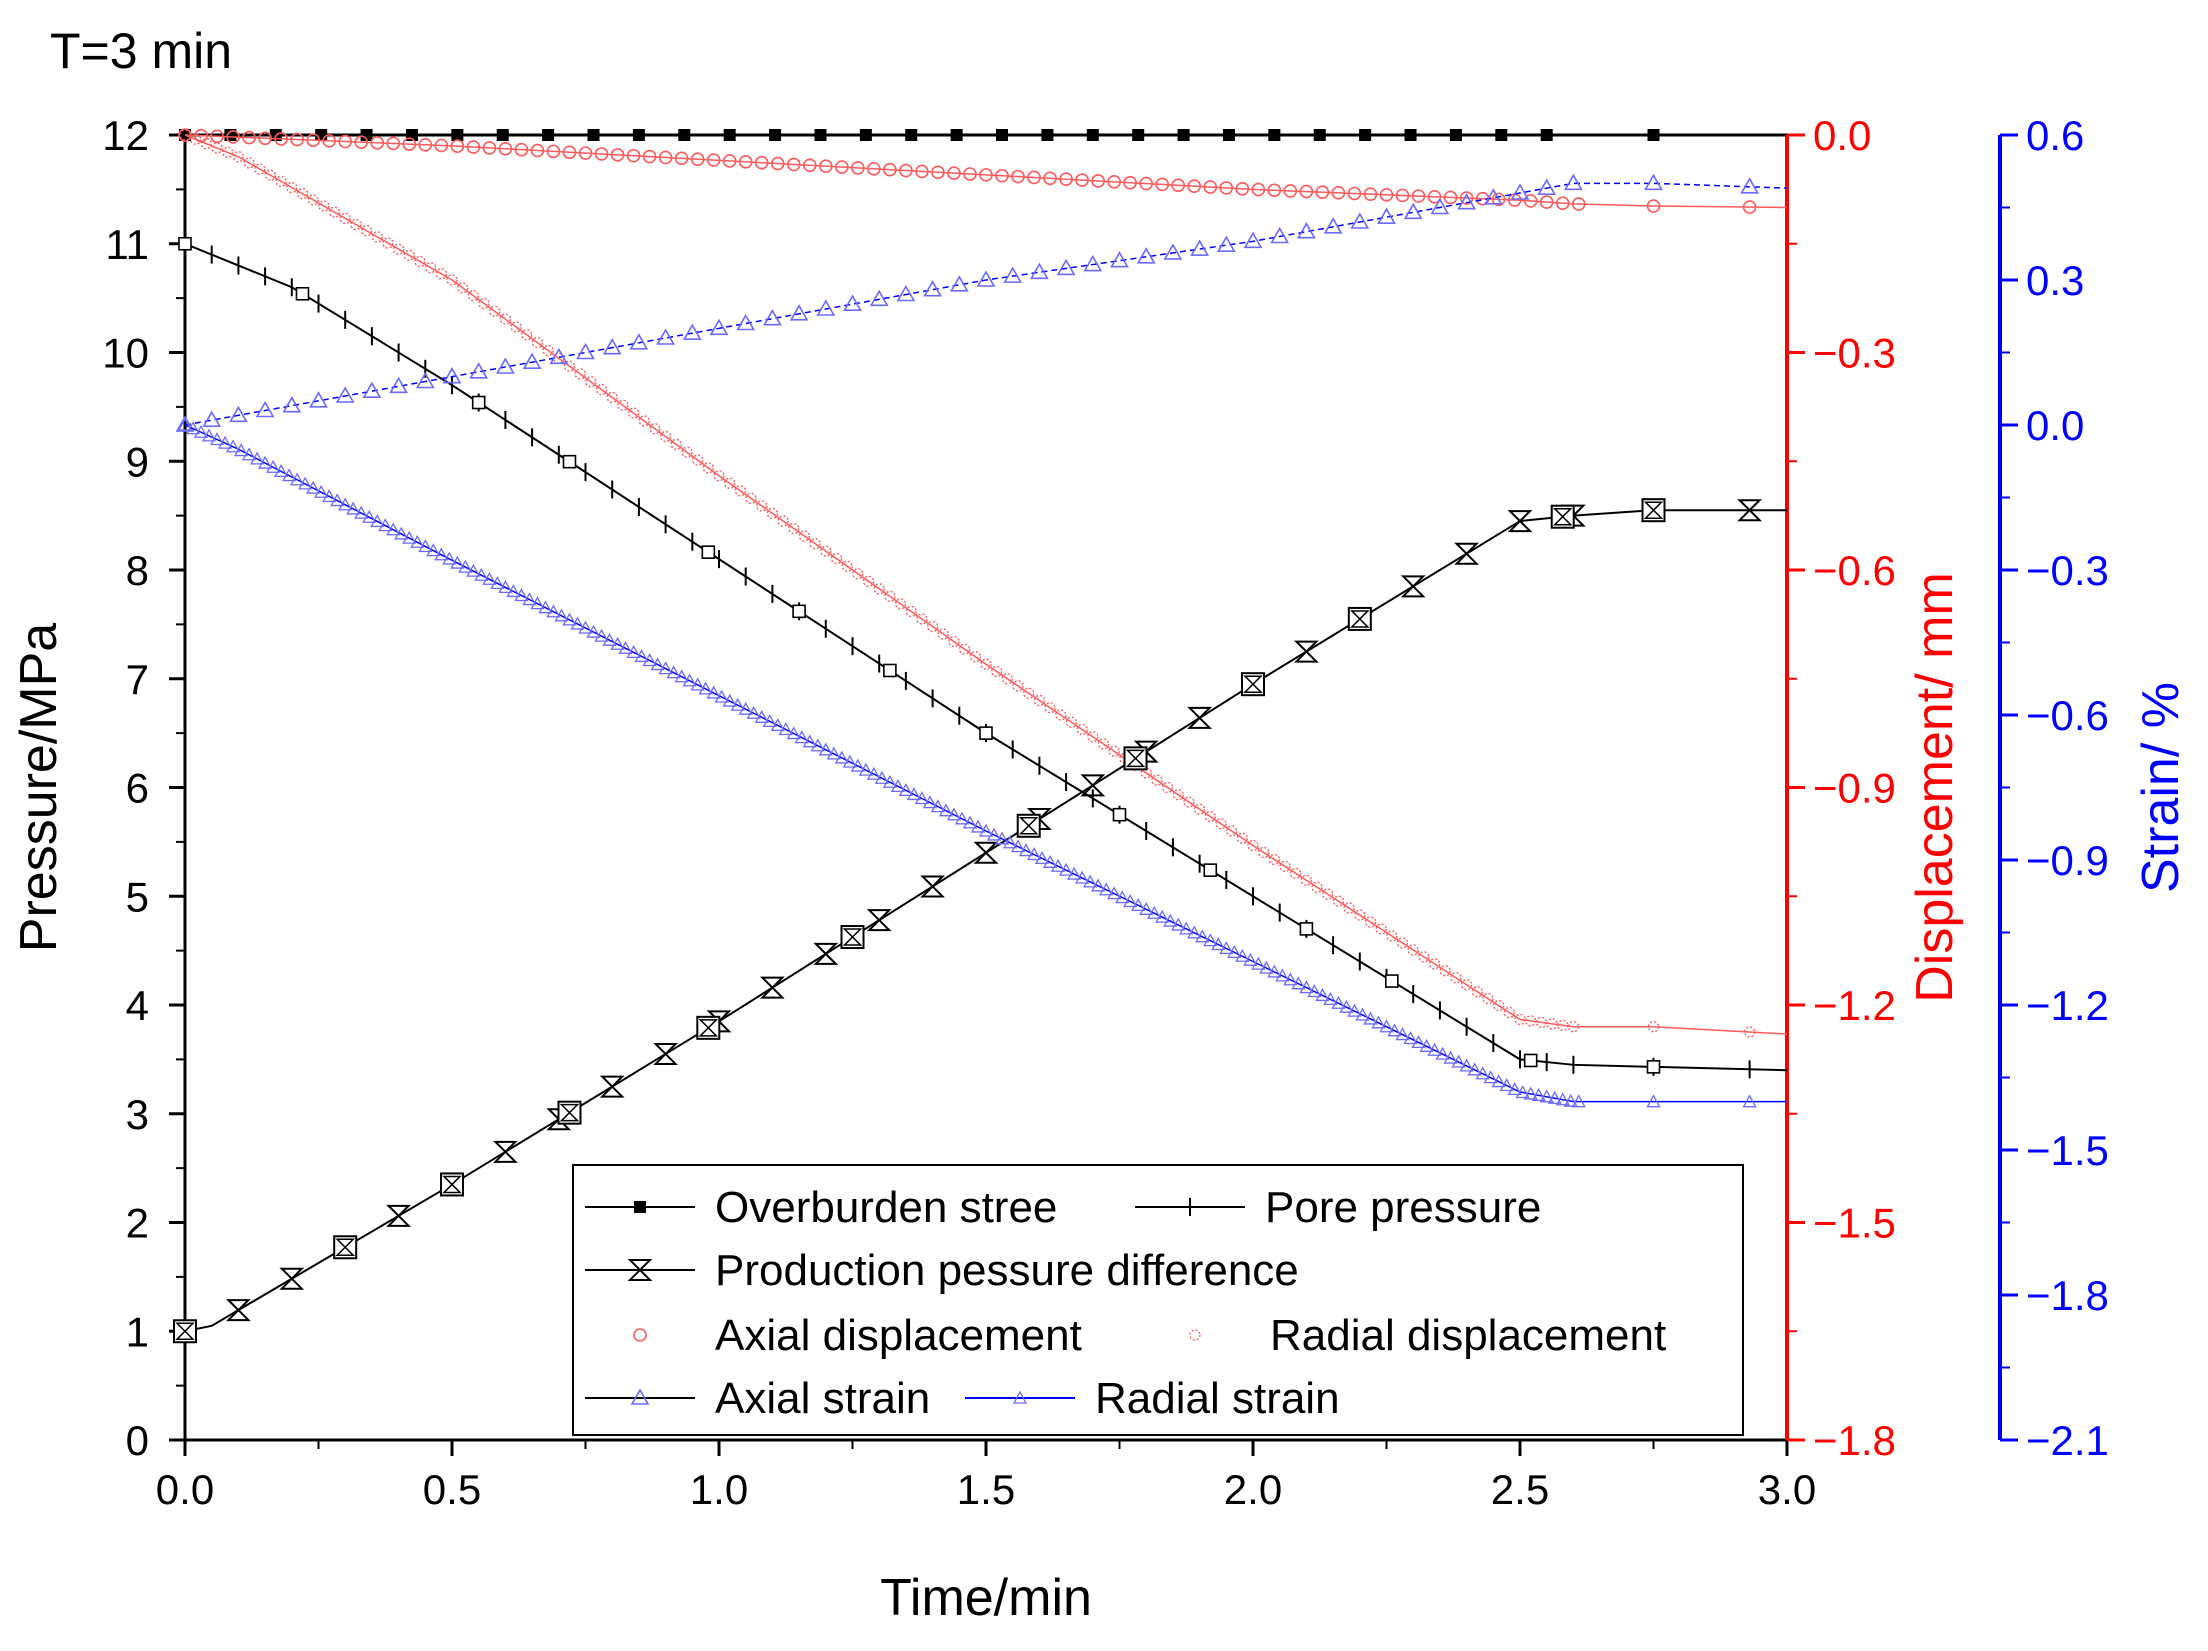 The height and width of the screenshot is (1651, 2208). Describe the element at coordinates (2067, 570) in the screenshot. I see `strain-tick-label: −0.3` at that location.